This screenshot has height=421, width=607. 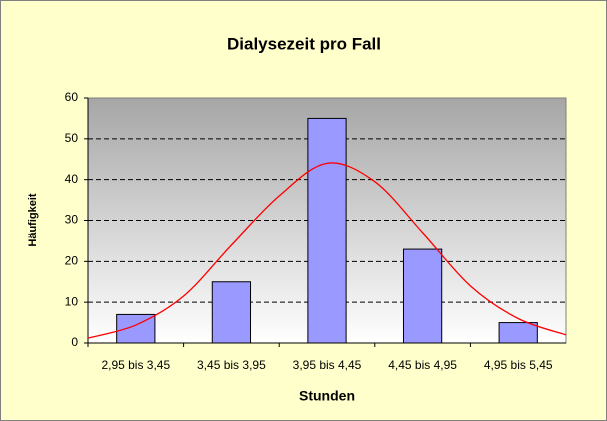 What do you see at coordinates (33, 220) in the screenshot?
I see `y-axis-label: Häufigkeit` at bounding box center [33, 220].